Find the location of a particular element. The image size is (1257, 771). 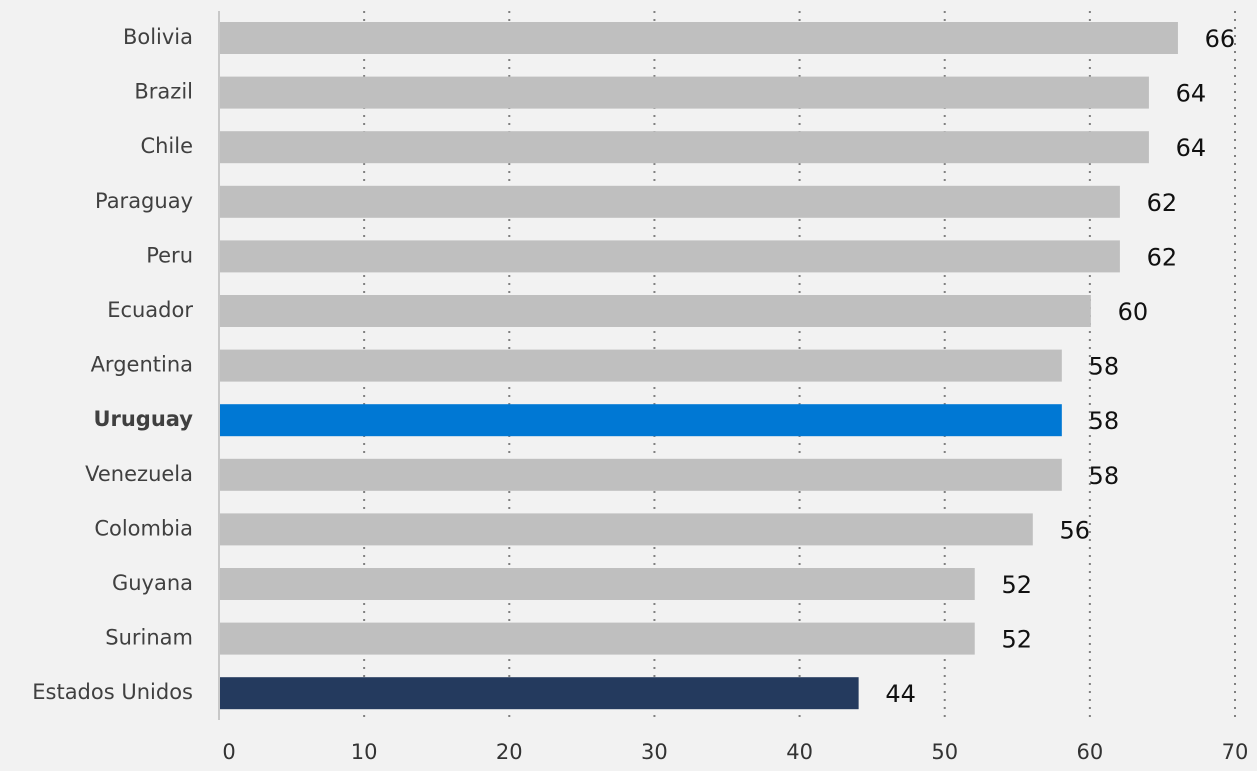

category-label: Guyana is located at coordinates (152, 583).